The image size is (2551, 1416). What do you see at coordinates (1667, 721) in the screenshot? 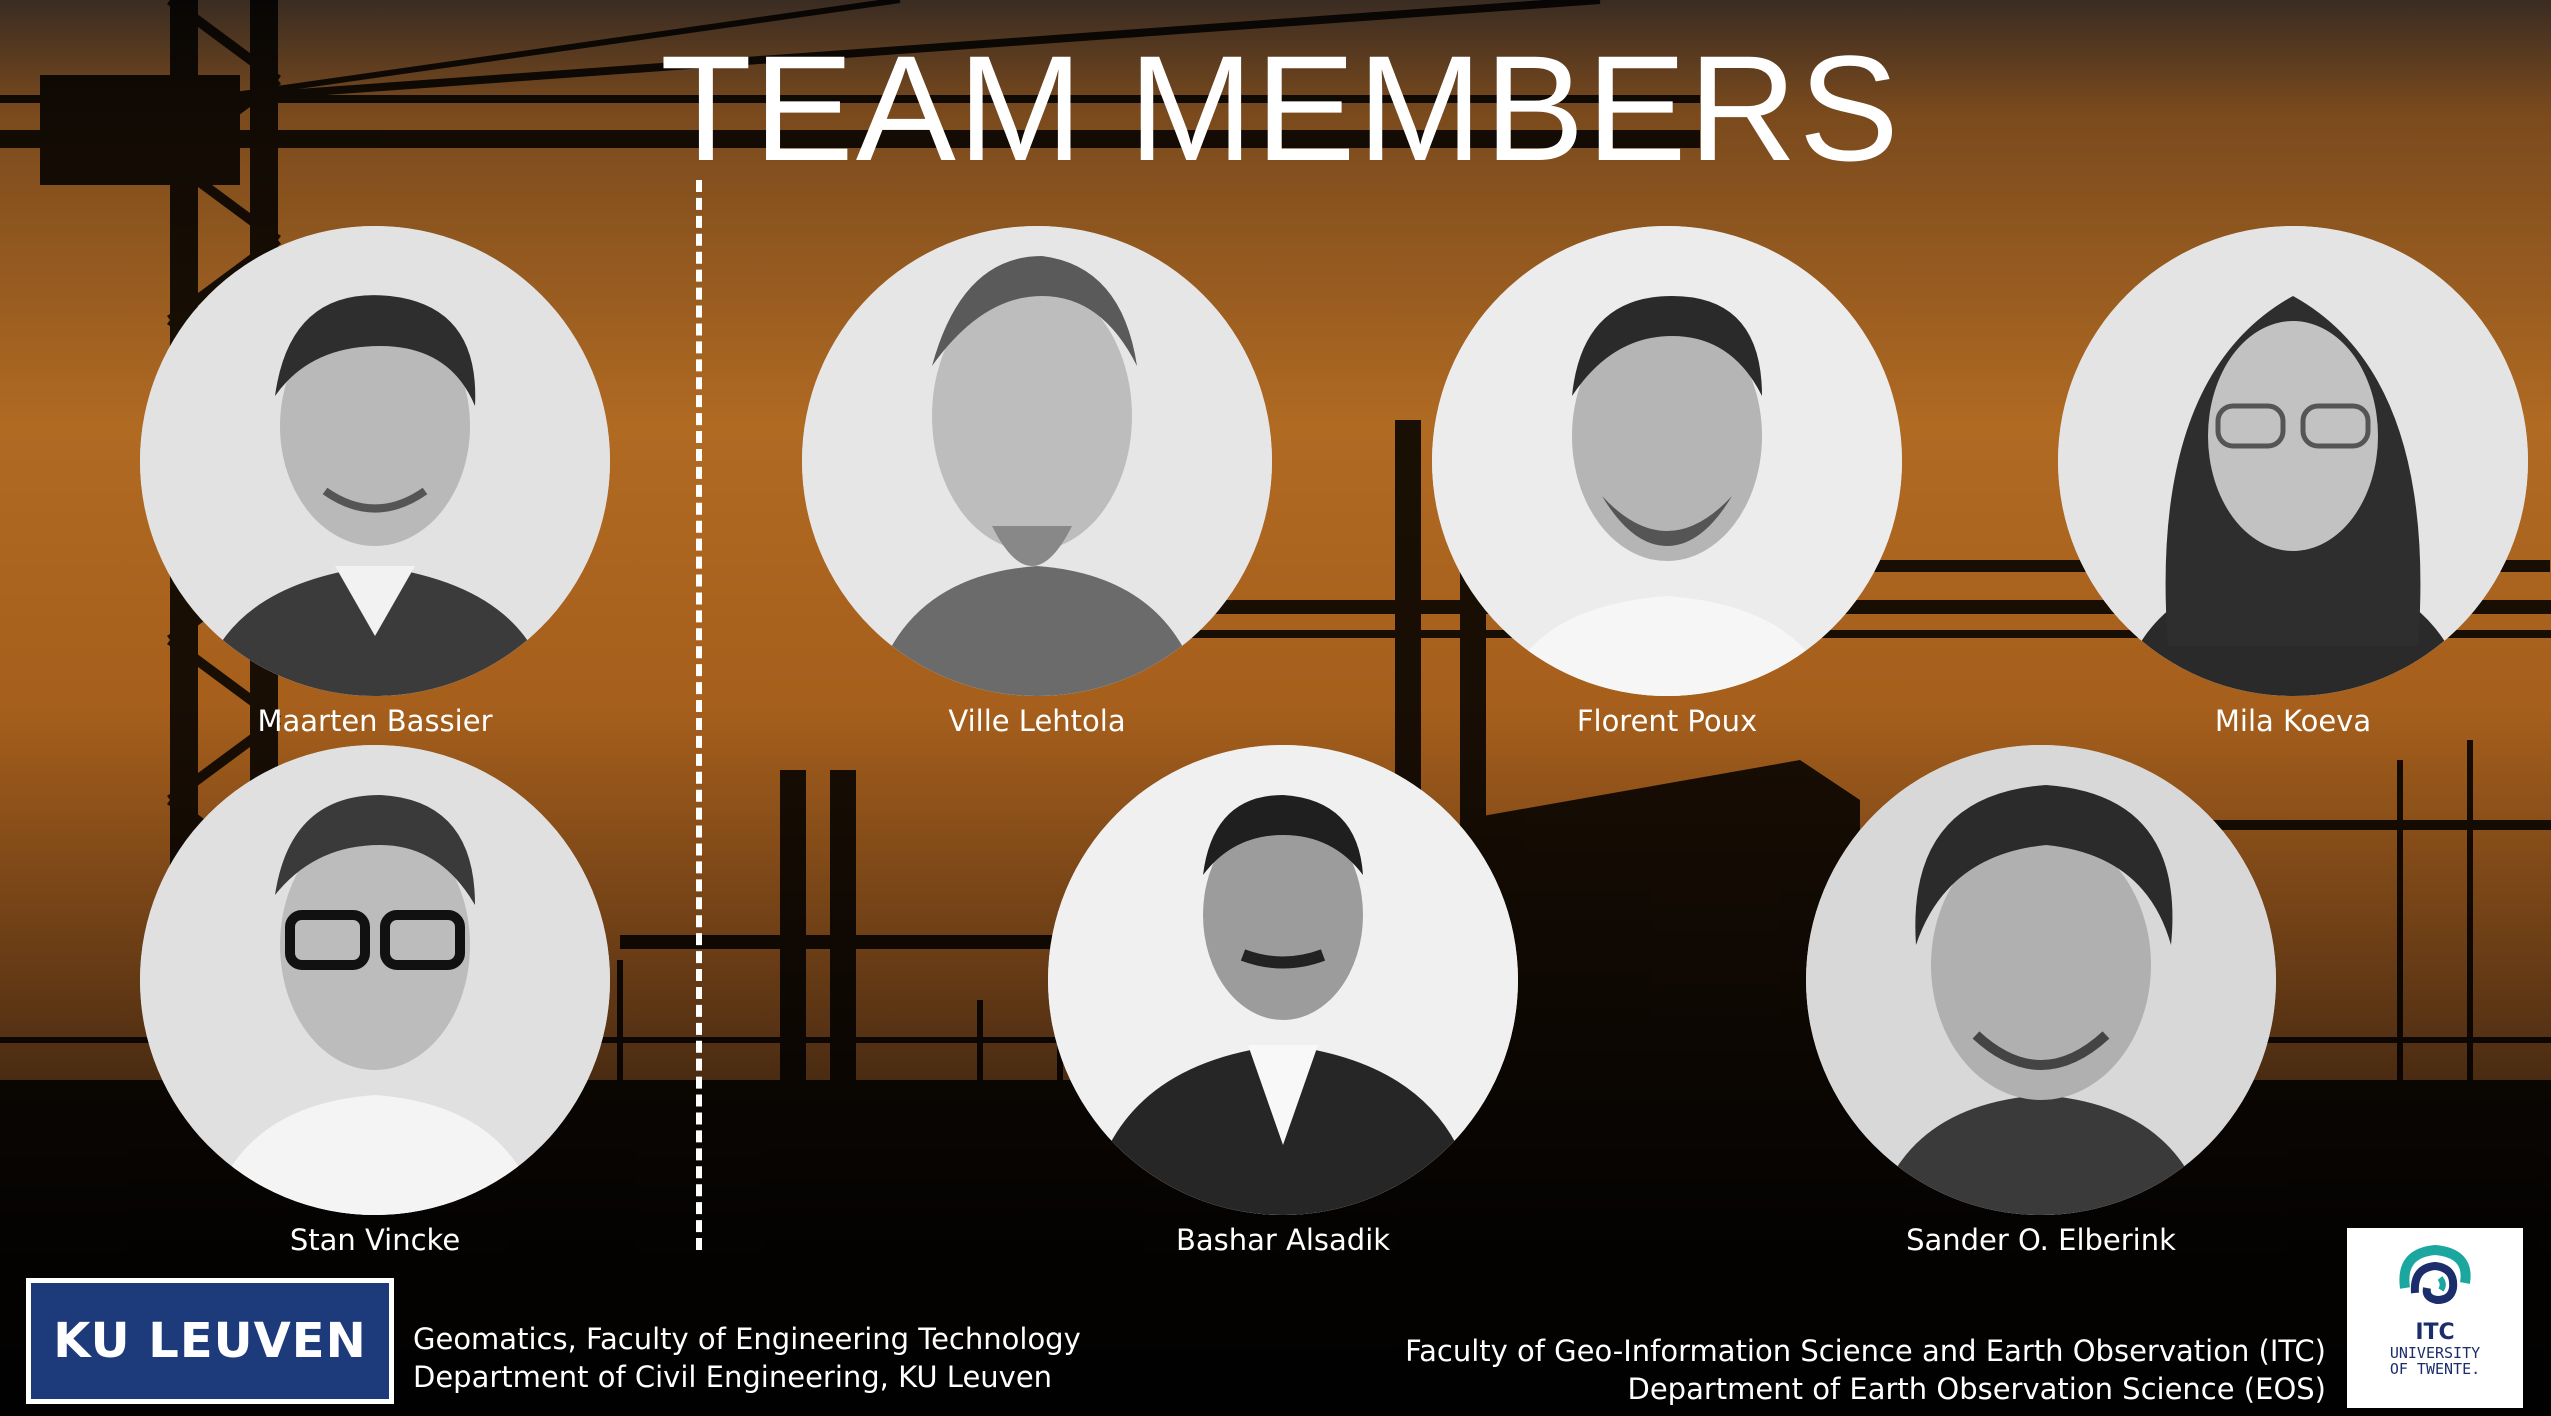
I see `member-name: Florent Poux` at bounding box center [1667, 721].